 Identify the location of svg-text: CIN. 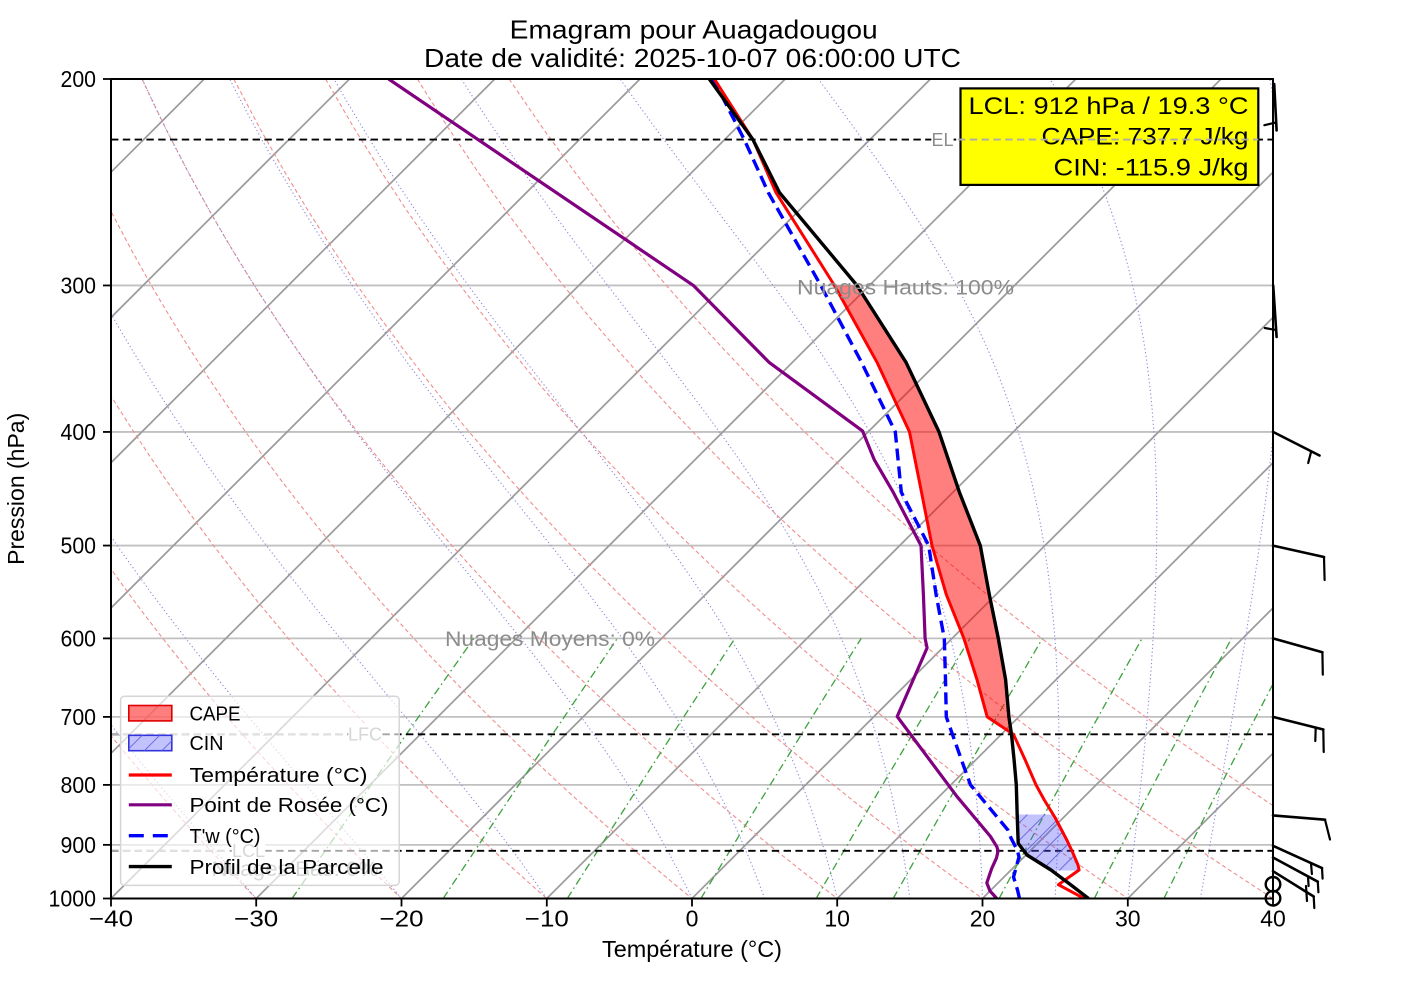
(207, 744).